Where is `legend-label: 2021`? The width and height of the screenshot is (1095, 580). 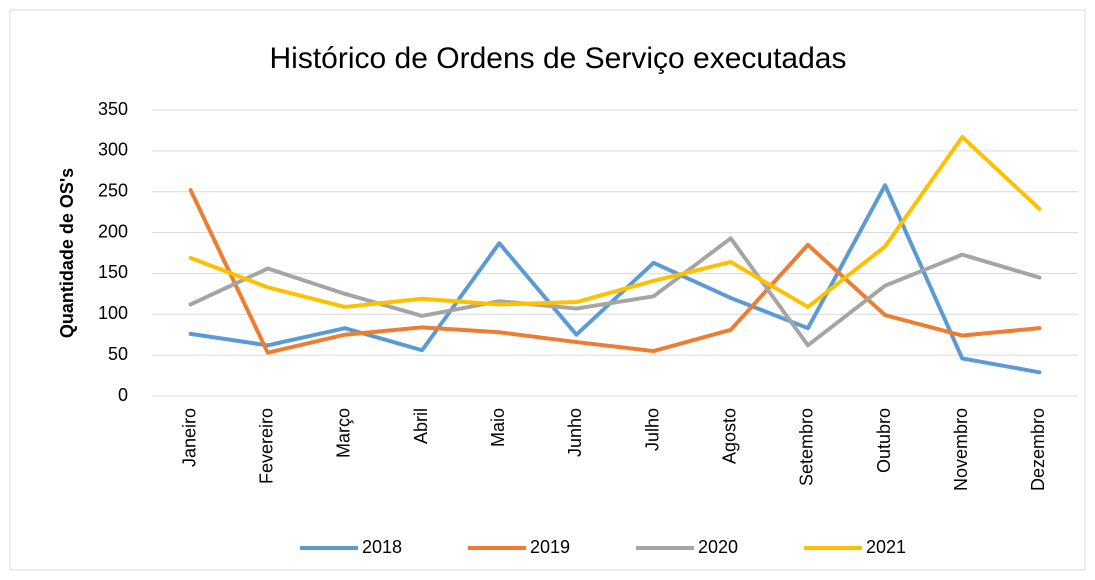 legend-label: 2021 is located at coordinates (886, 547).